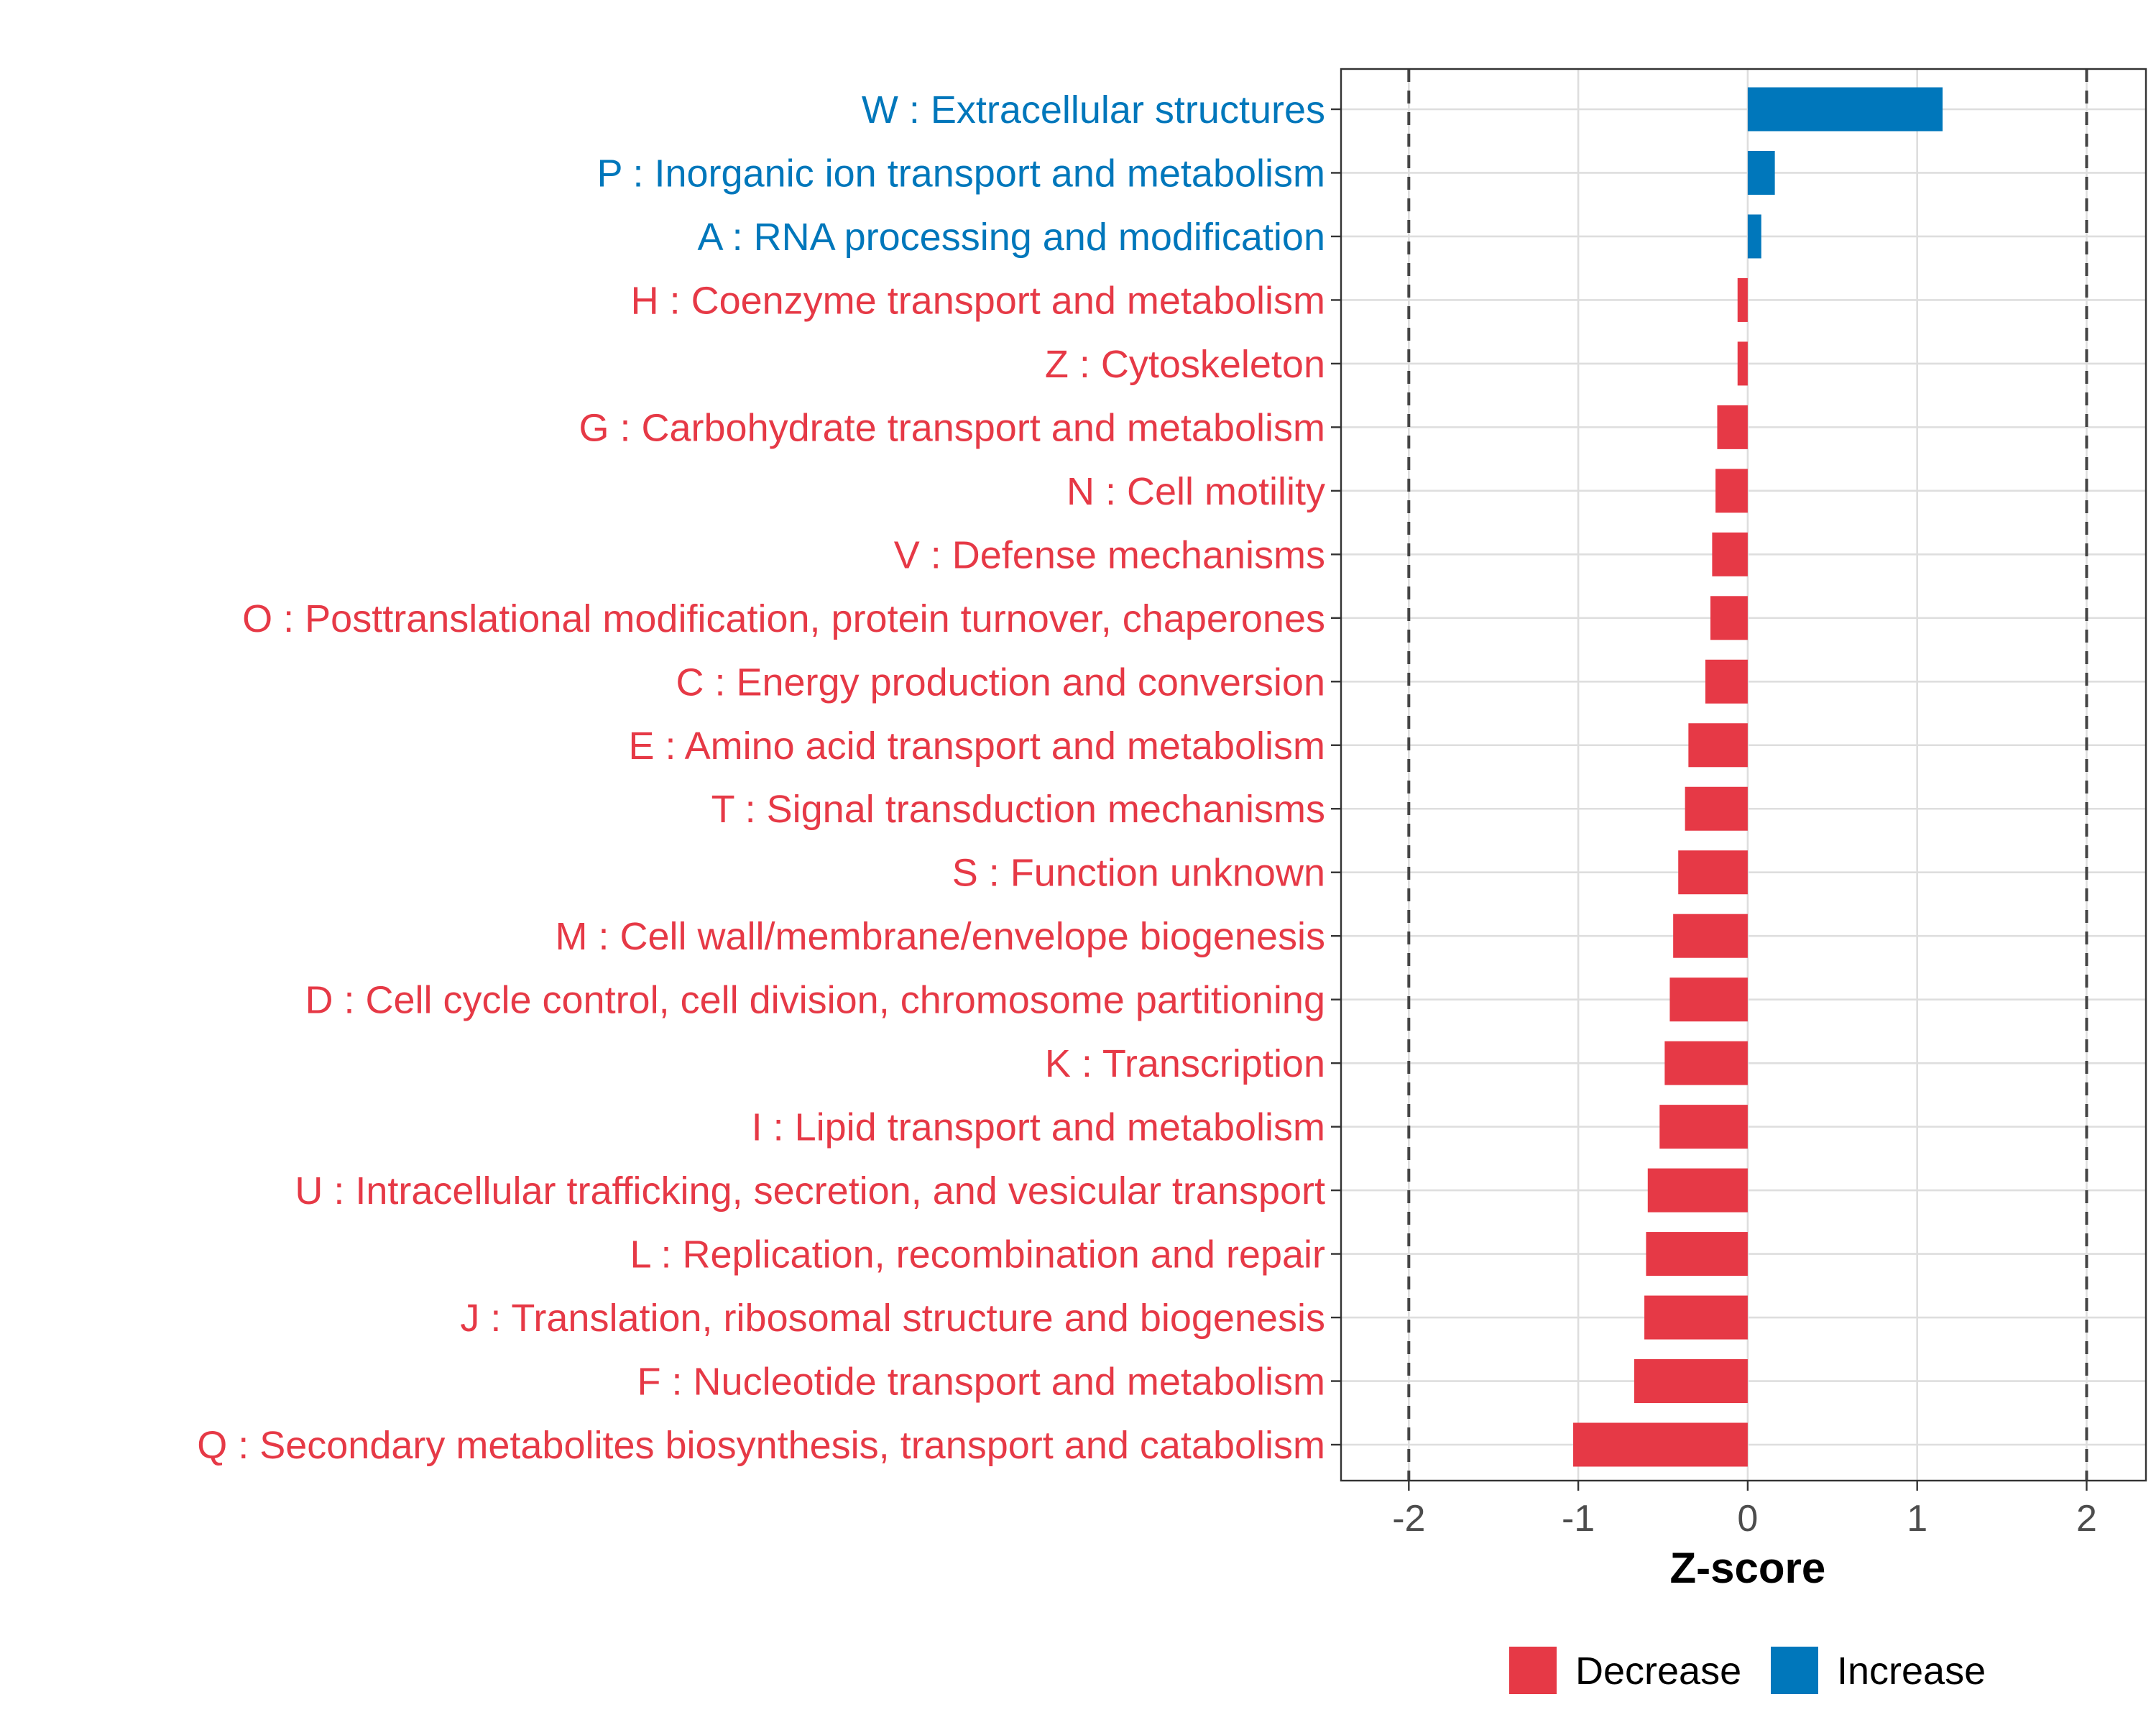 Image resolution: width=2156 pixels, height=1725 pixels. Describe the element at coordinates (1794, 1670) in the screenshot. I see `legend-swatch-increase` at that location.